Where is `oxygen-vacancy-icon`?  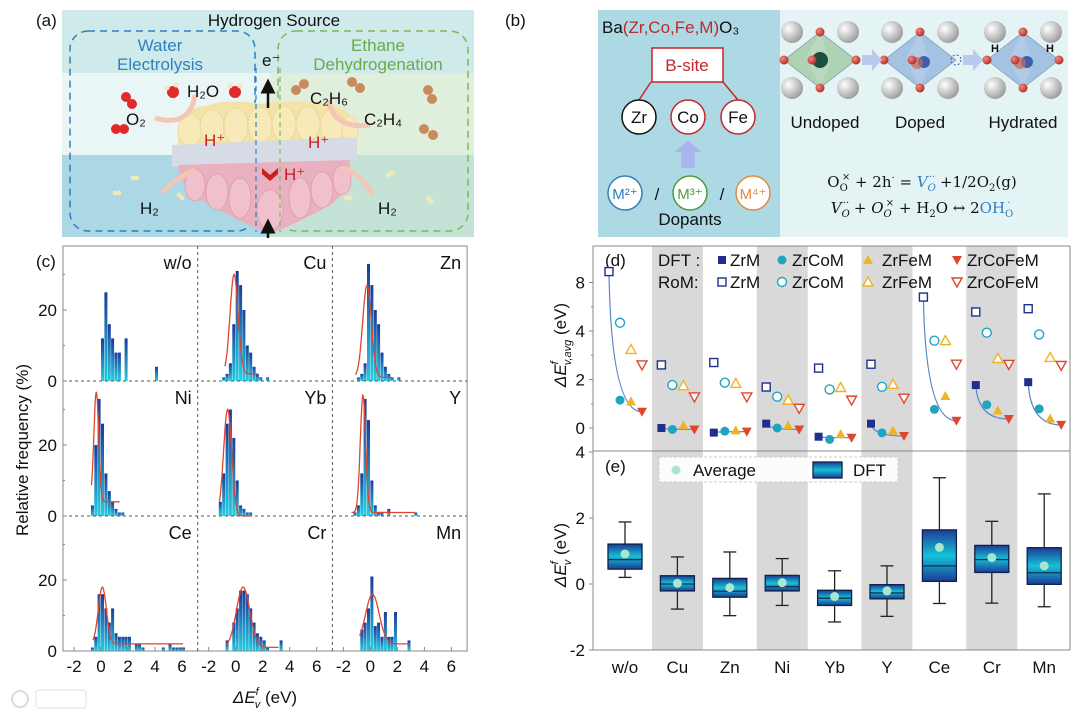
oxygen-vacancy-icon is located at coordinates (956, 60).